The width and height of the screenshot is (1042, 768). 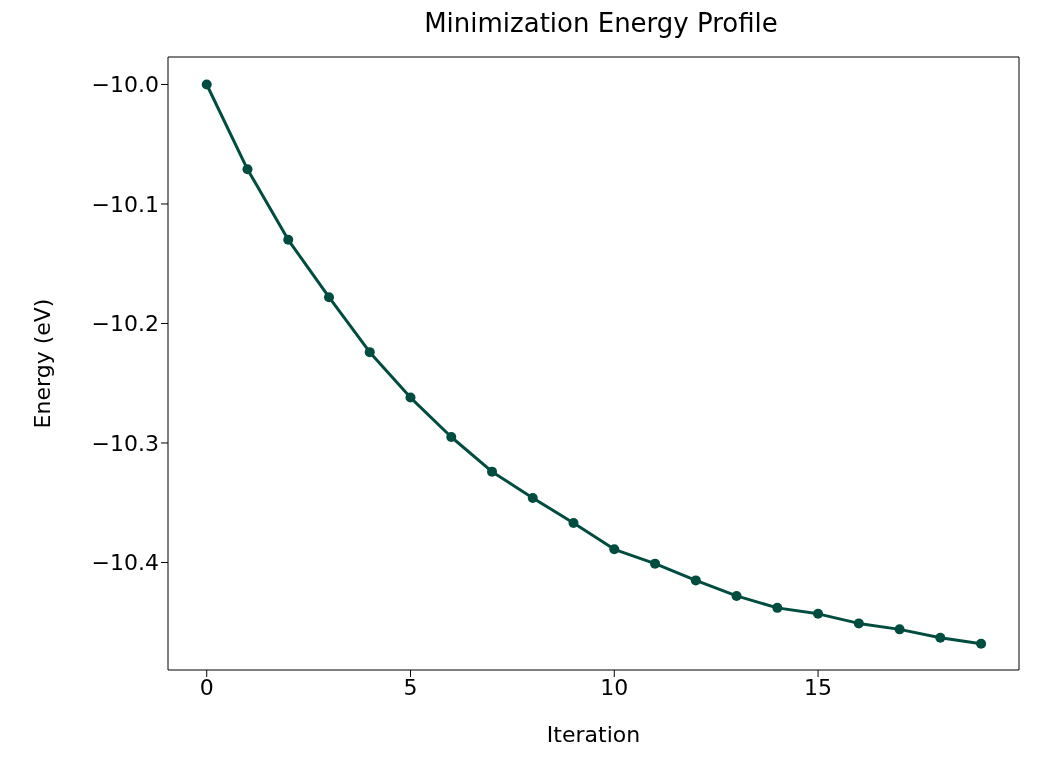 What do you see at coordinates (125, 85) in the screenshot?
I see `y-tick-label: −10.0` at bounding box center [125, 85].